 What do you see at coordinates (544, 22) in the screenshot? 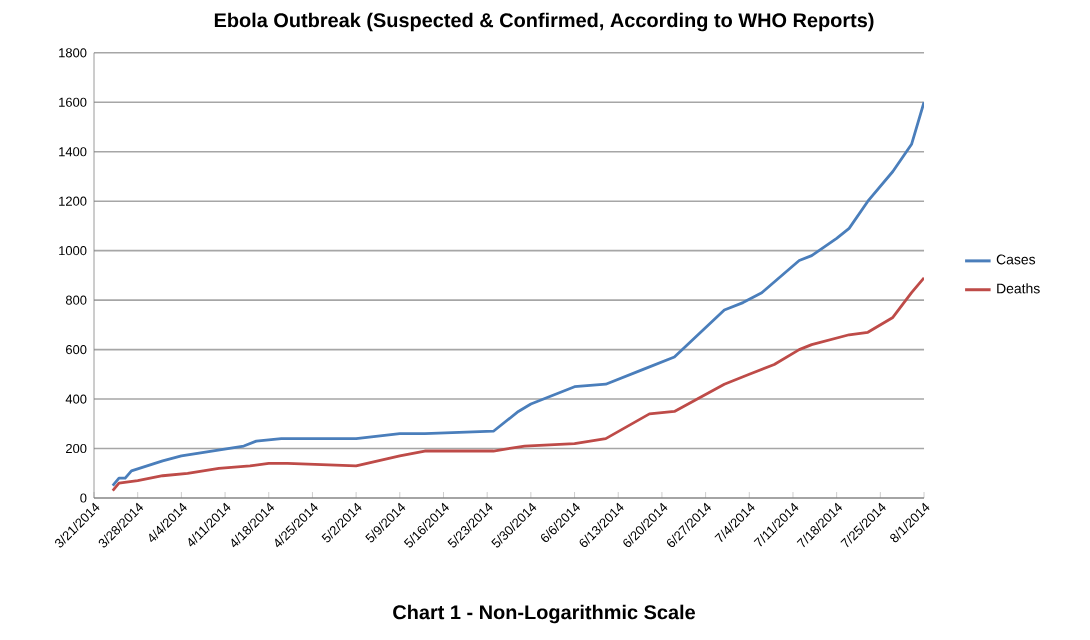
I see `chart-title: Ebola Outbreak (Suspected & Confirmed, According to WHO Reports)` at bounding box center [544, 22].